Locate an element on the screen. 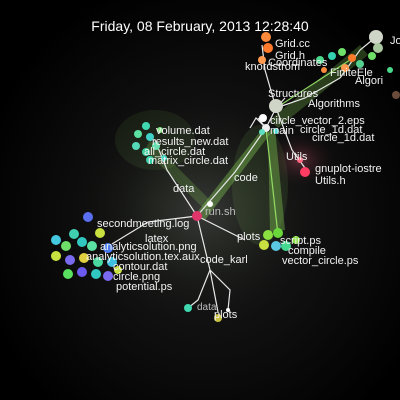 The image size is (400, 400). label-gnuplot: gnuplot-iostre is located at coordinates (348, 169).